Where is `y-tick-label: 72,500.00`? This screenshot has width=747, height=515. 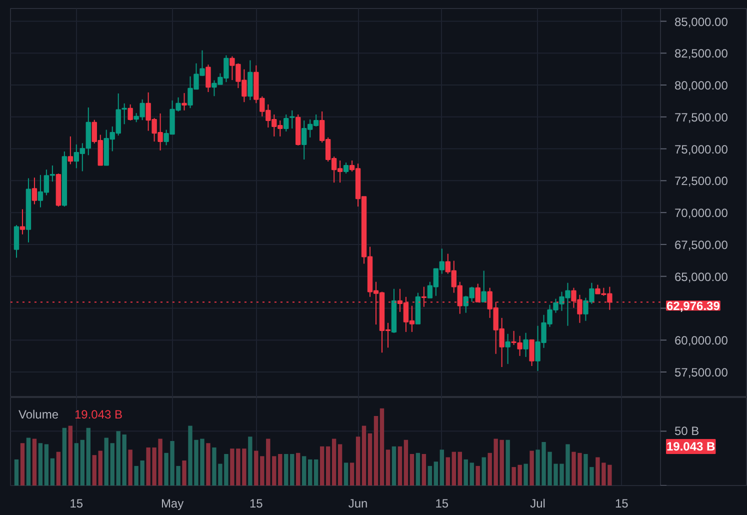
y-tick-label: 72,500.00 is located at coordinates (701, 181).